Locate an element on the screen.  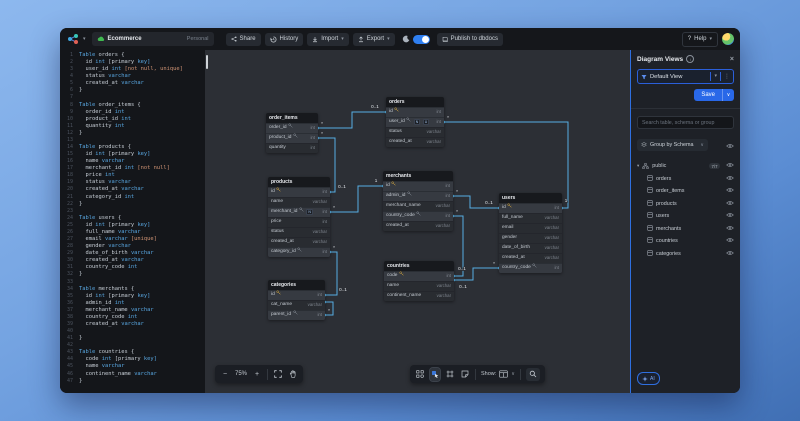
table-header: order_items is located at coordinates (292, 118).